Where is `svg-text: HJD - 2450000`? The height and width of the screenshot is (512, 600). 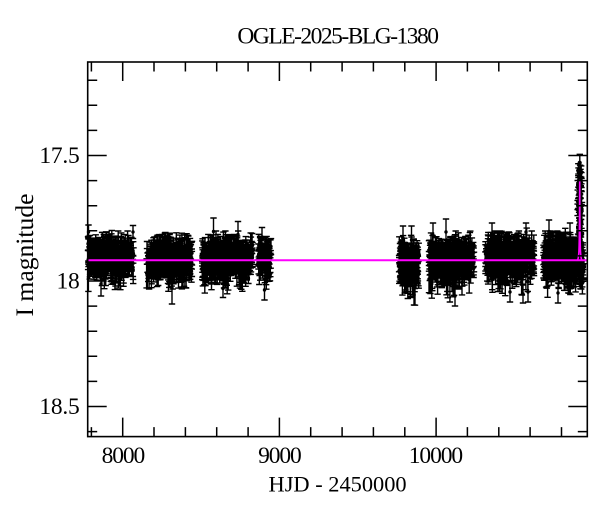 svg-text: HJD - 2450000 is located at coordinates (338, 484).